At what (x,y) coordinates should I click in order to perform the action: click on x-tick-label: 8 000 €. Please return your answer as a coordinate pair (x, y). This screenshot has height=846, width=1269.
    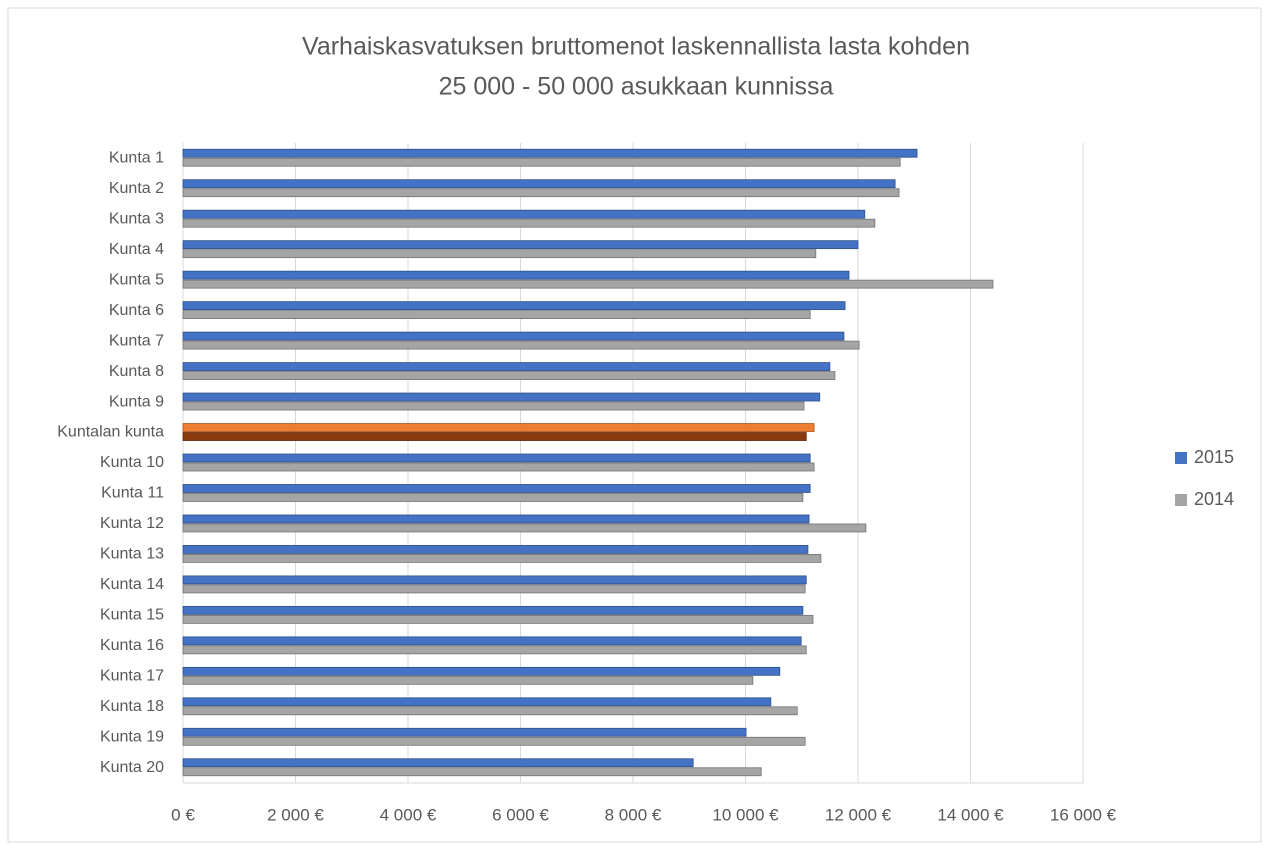
    Looking at the image, I should click on (633, 814).